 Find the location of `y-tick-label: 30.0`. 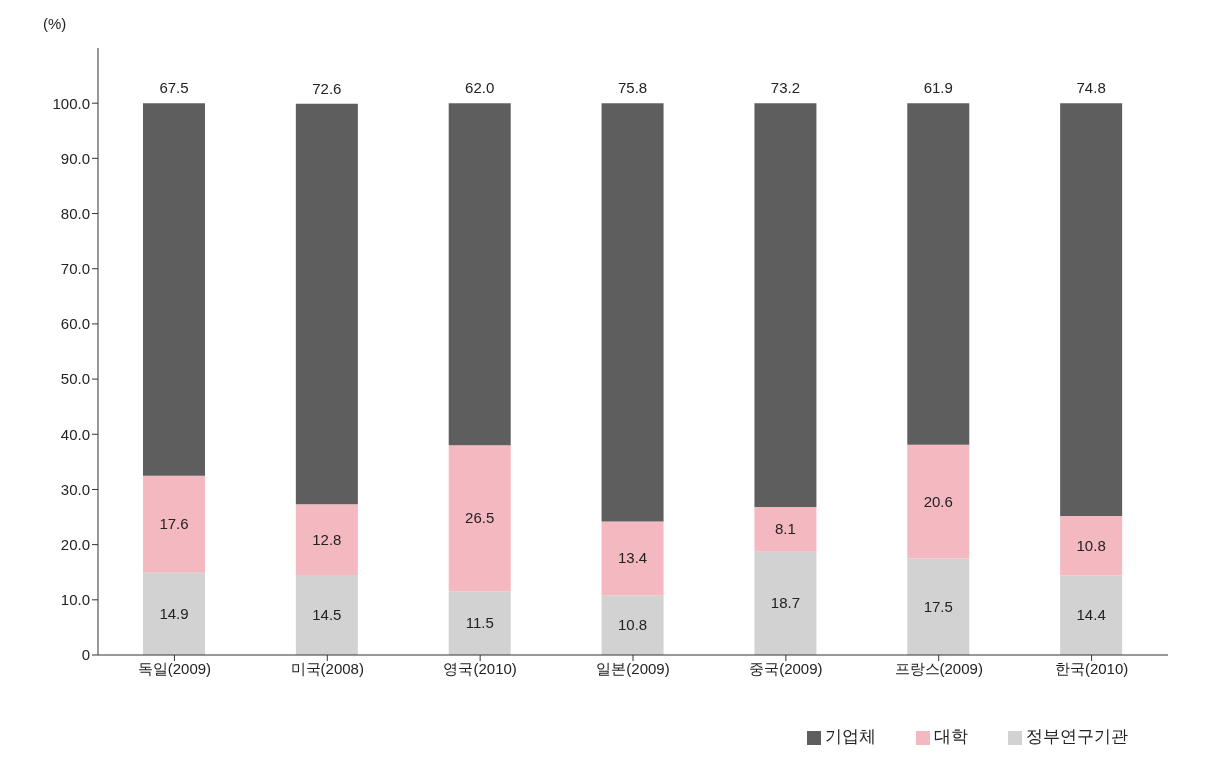

y-tick-label: 30.0 is located at coordinates (75, 489).